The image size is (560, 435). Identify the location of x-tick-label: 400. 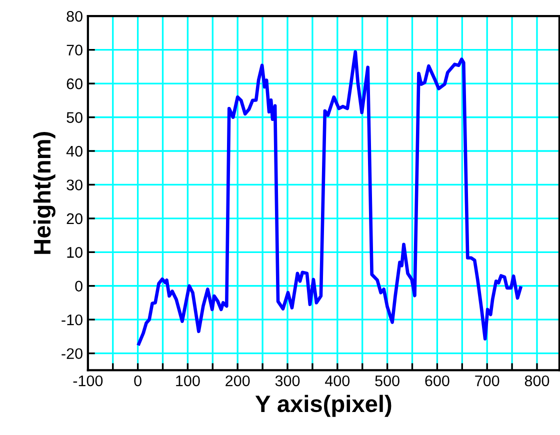
(337, 380).